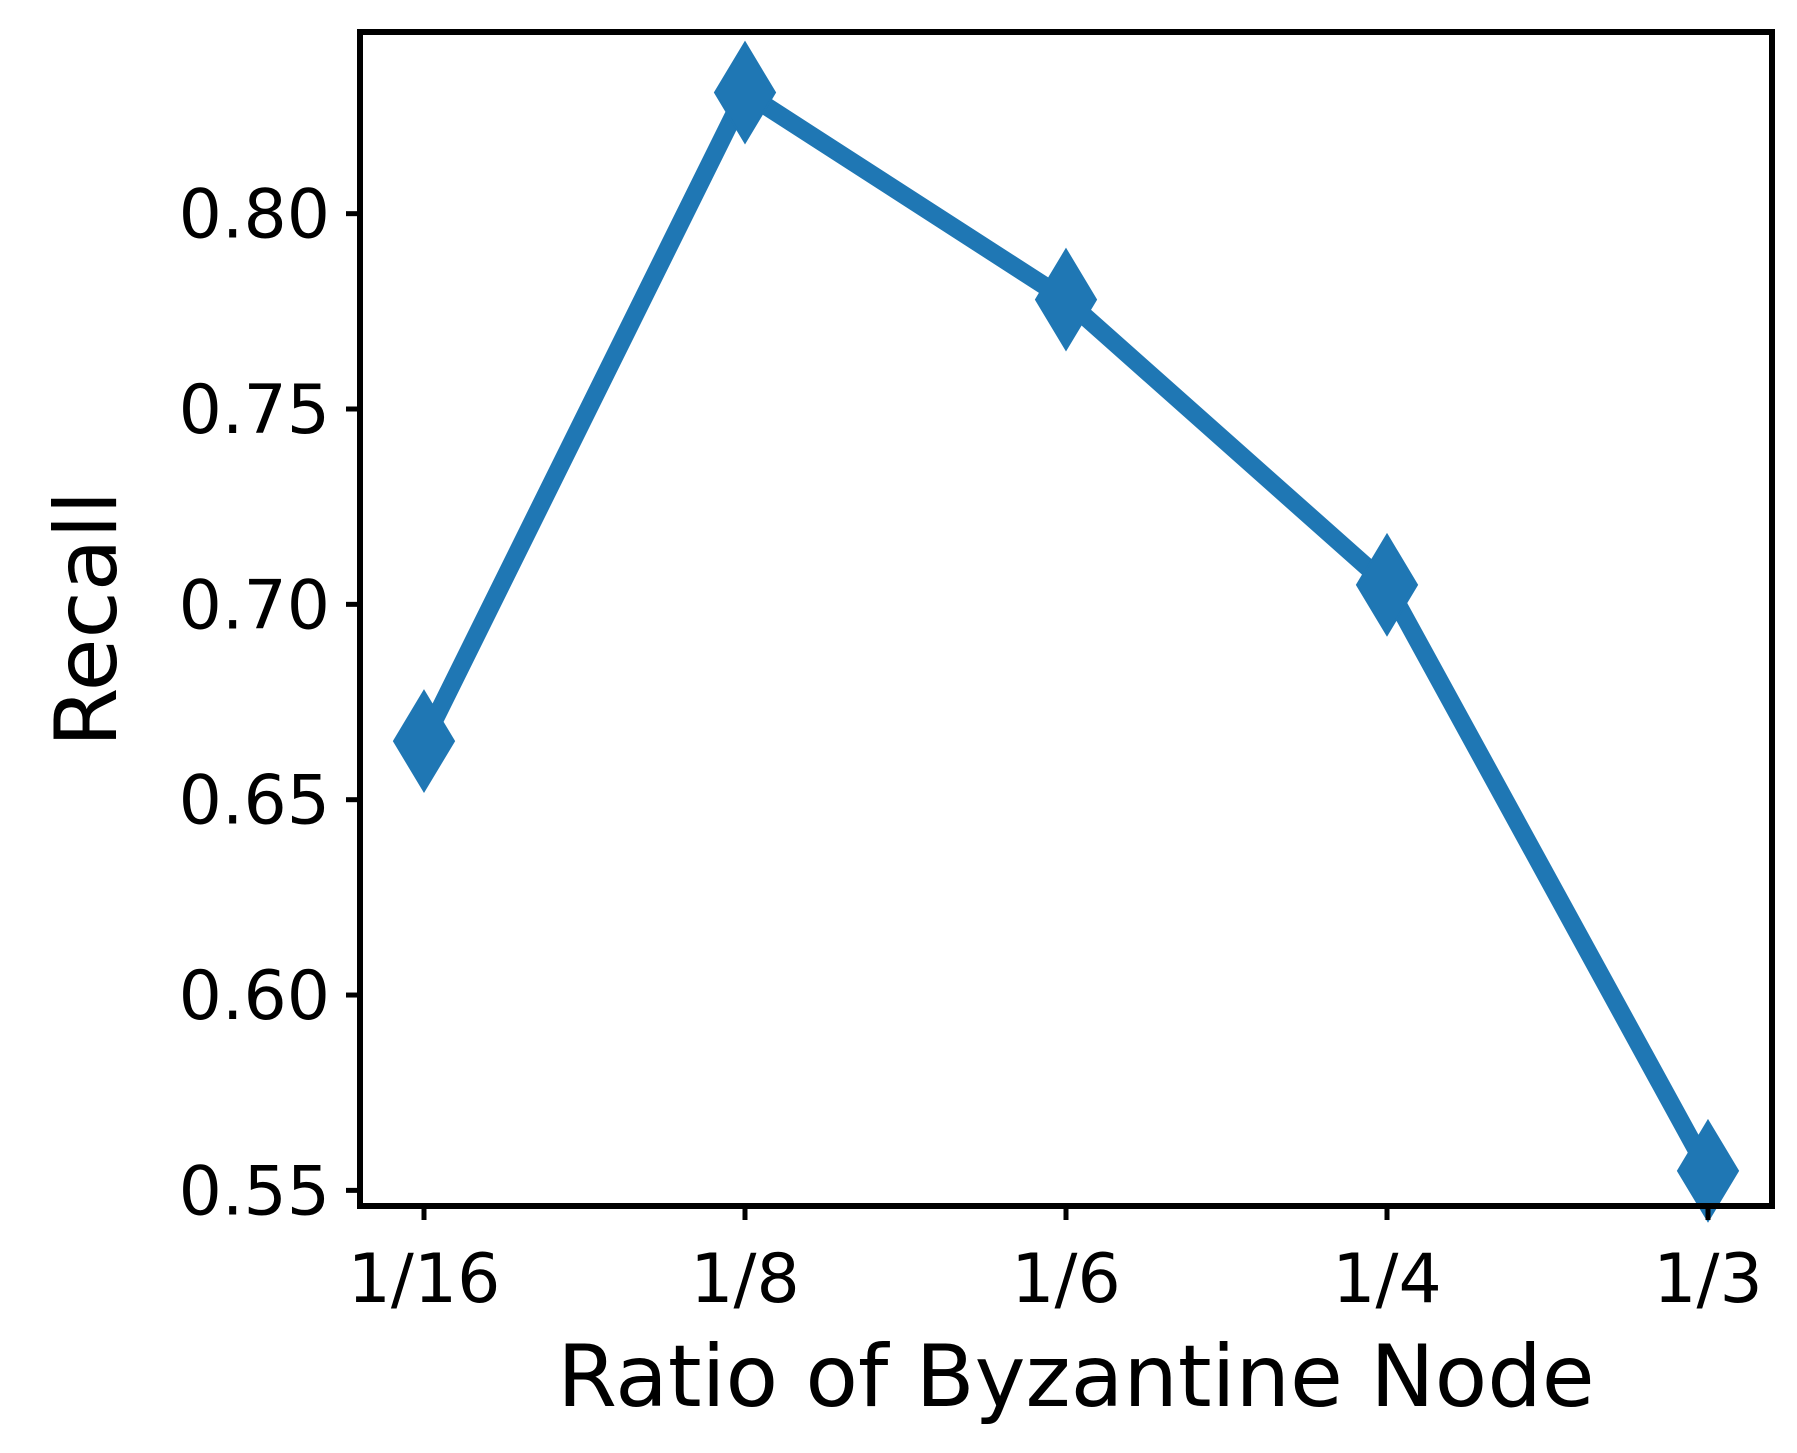  Describe the element at coordinates (1075, 1377) in the screenshot. I see `x-axis-title: Ratio of Byzantine Node` at that location.